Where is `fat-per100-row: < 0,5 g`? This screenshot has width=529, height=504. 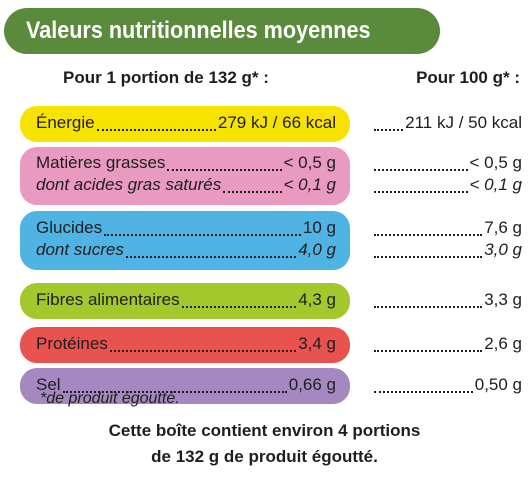 fat-per100-row: < 0,5 g is located at coordinates (447, 164).